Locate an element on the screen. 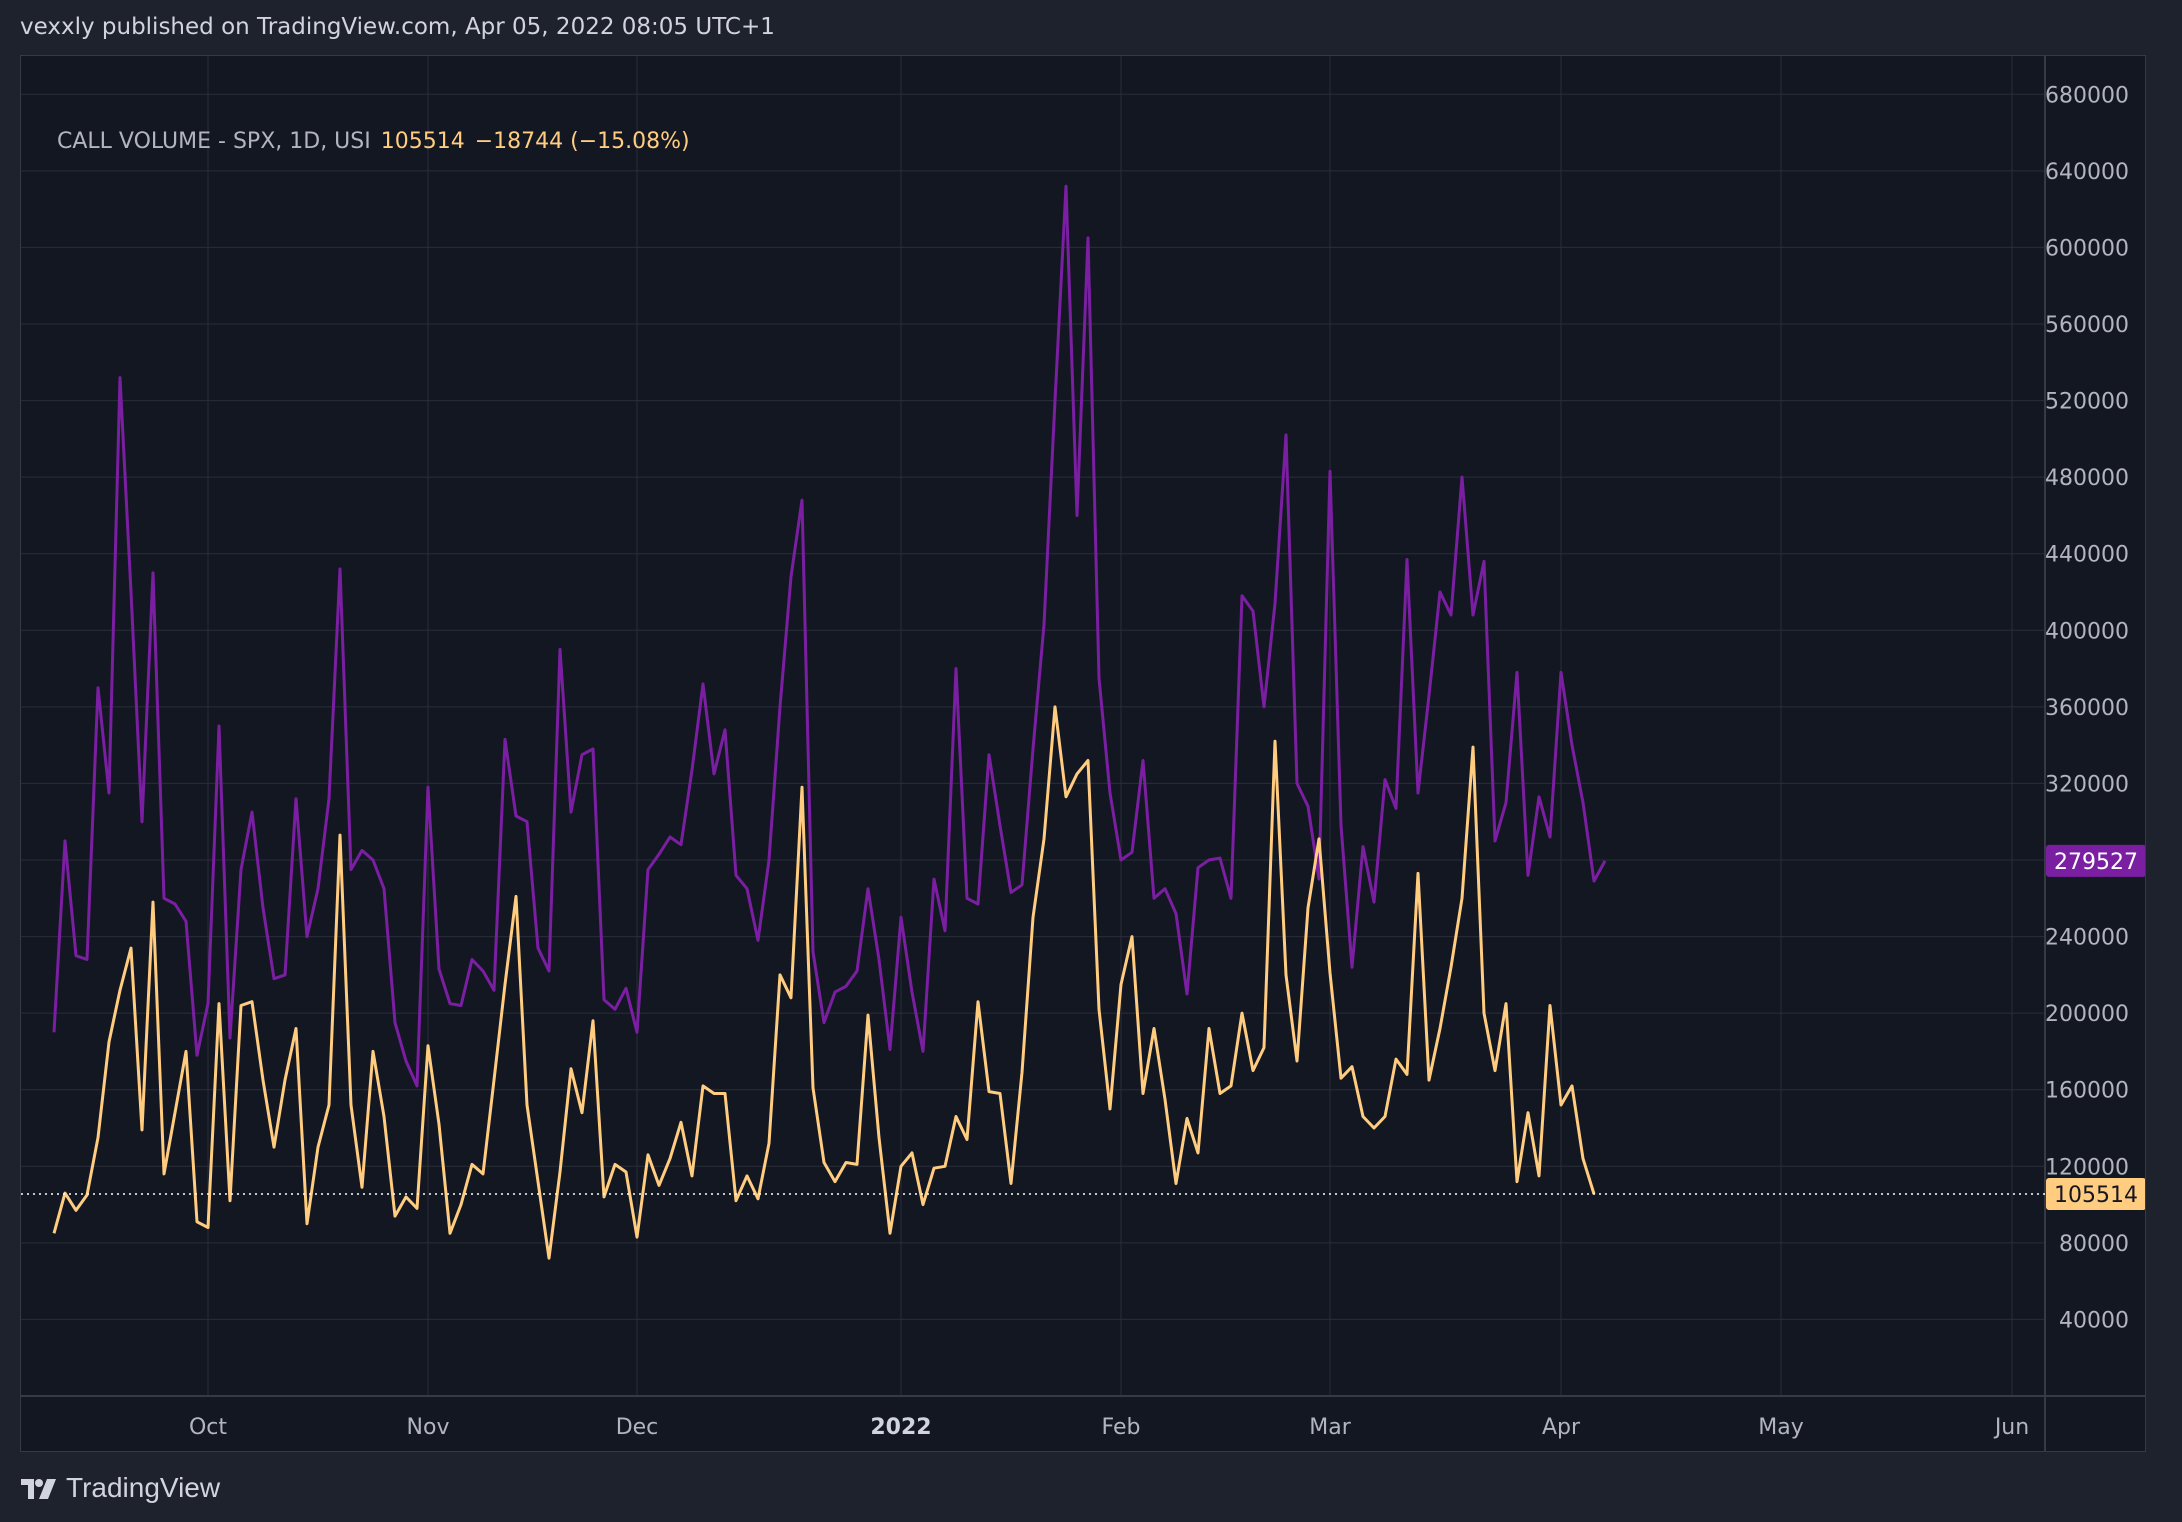 The width and height of the screenshot is (2182, 1522). x-tick-label: Dec is located at coordinates (637, 1427).